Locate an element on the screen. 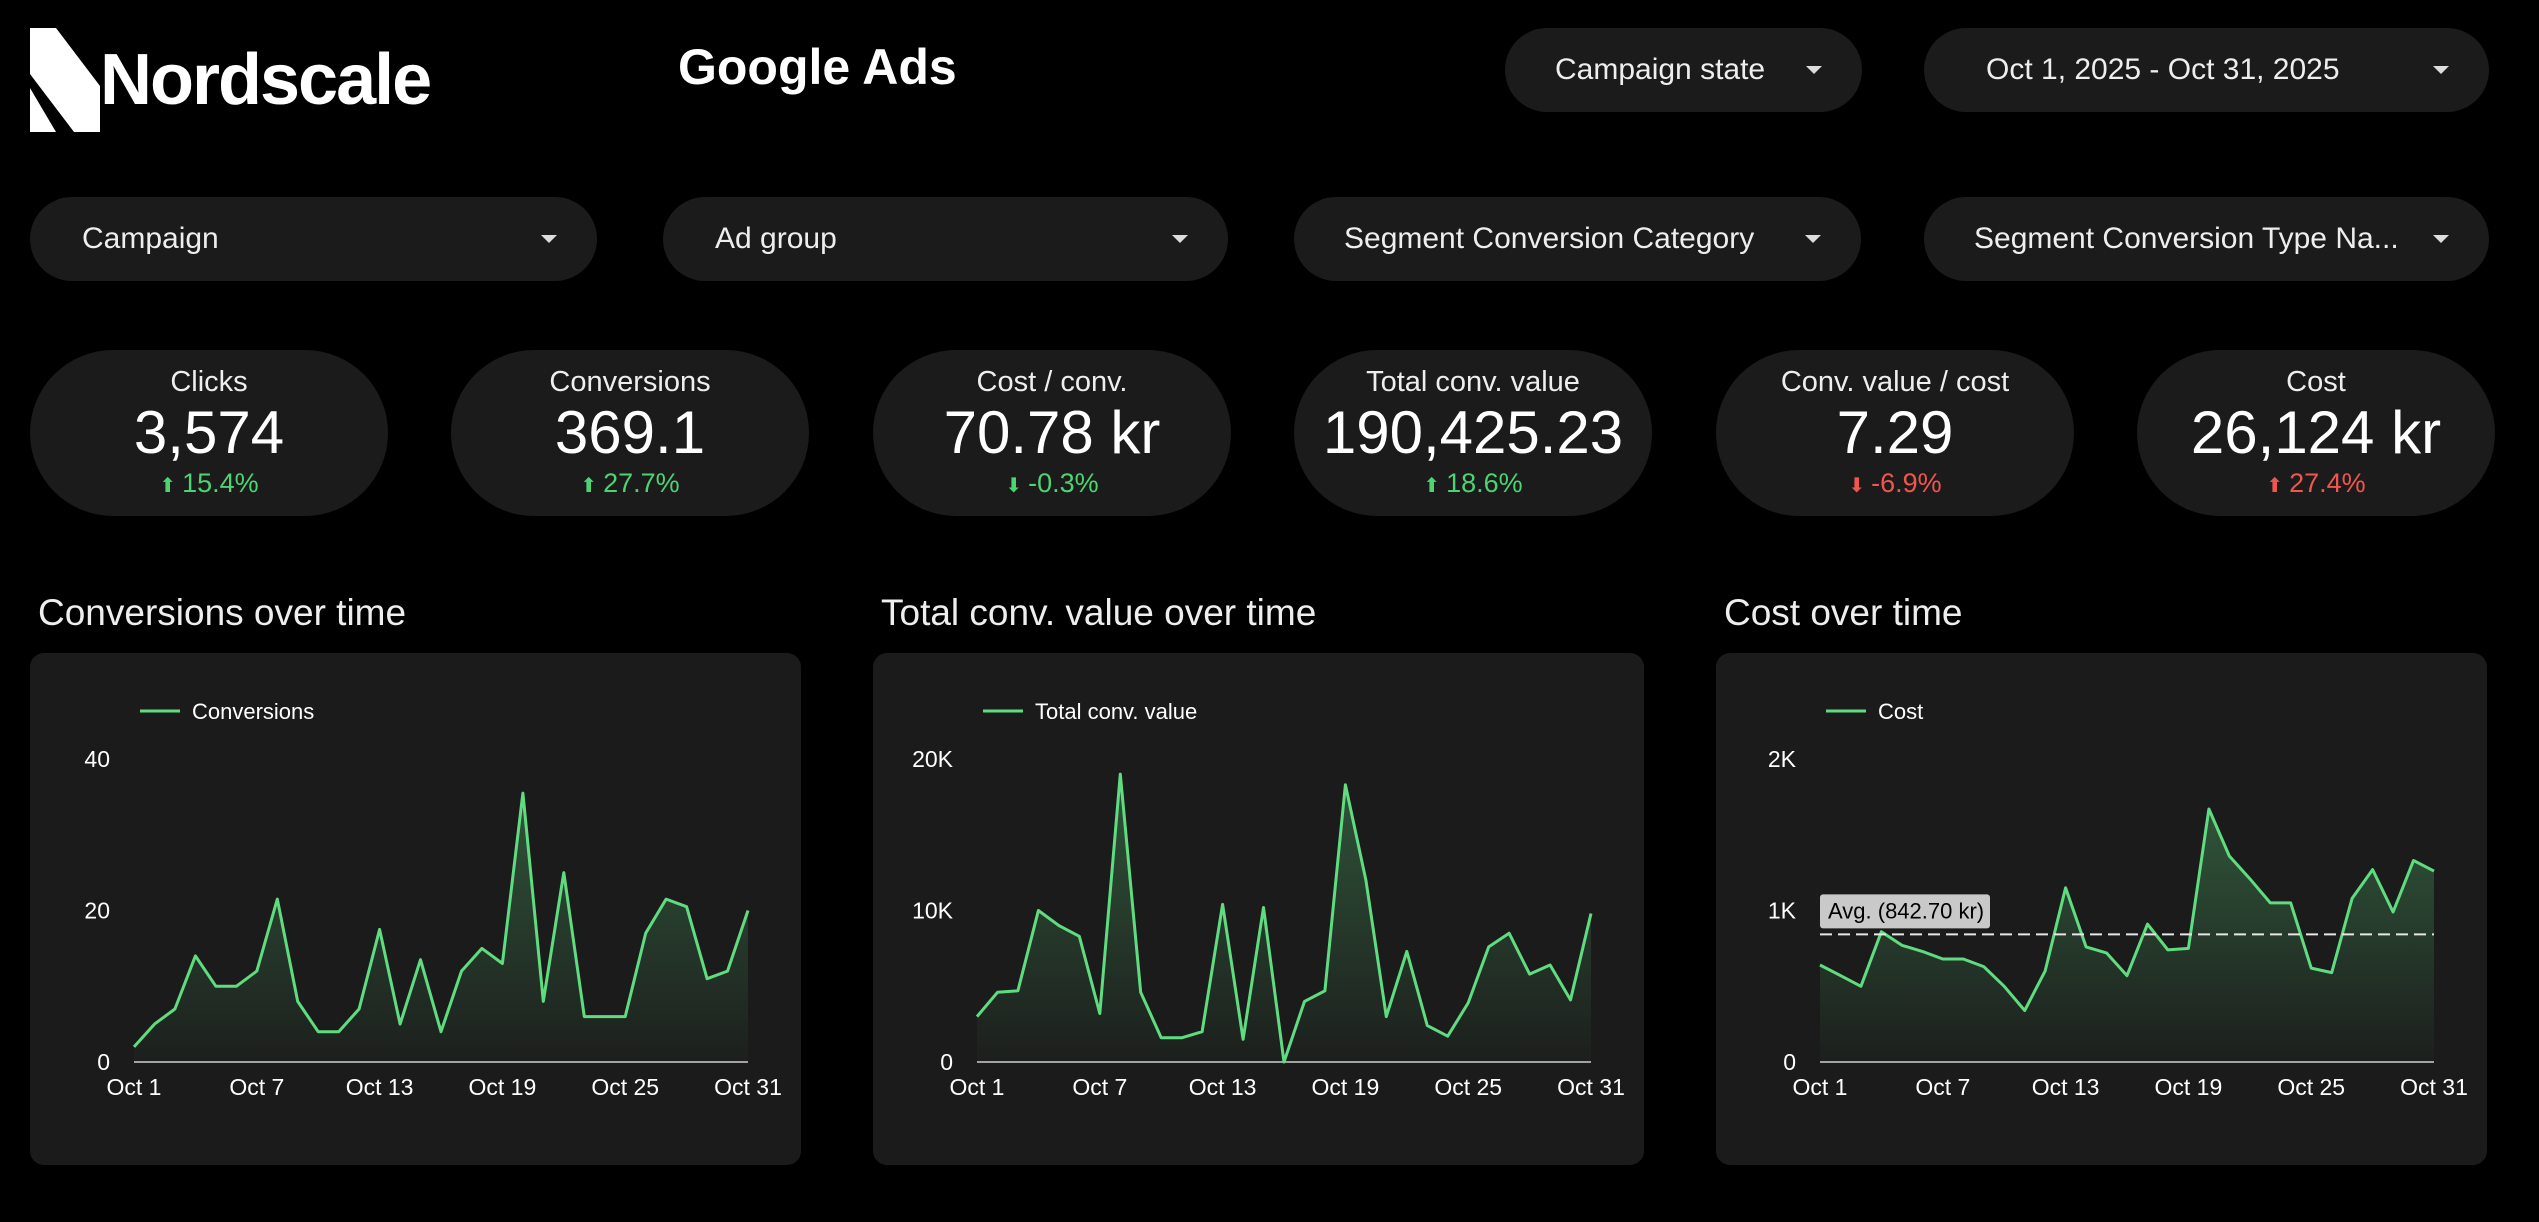 This screenshot has width=2539, height=1222. kpi-clicks: Clicks 3,574 ⬆ 15.4% is located at coordinates (209, 433).